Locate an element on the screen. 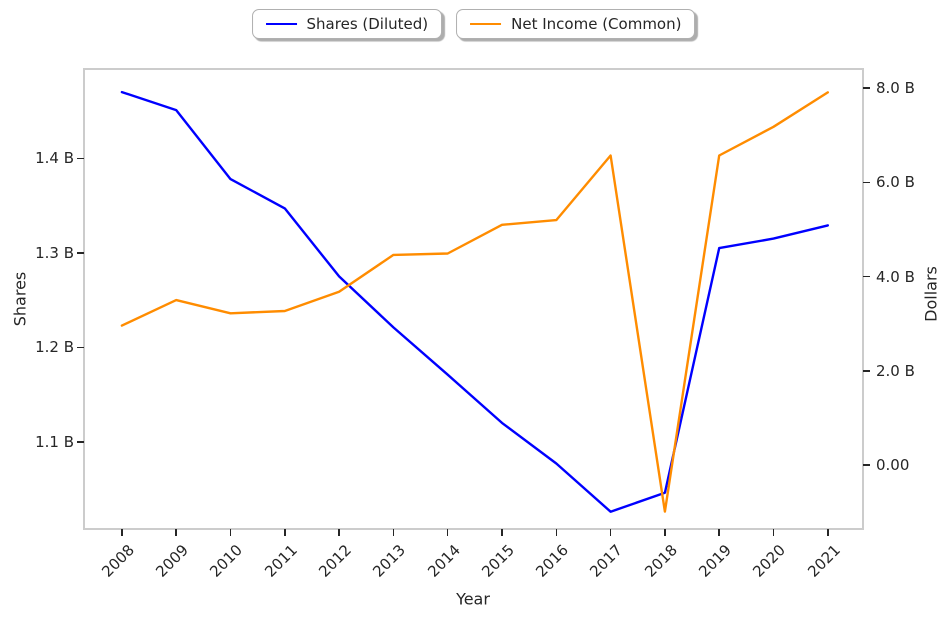 The width and height of the screenshot is (947, 618). legend-item-shares-diluted: Shares (Diluted) is located at coordinates (347, 24).